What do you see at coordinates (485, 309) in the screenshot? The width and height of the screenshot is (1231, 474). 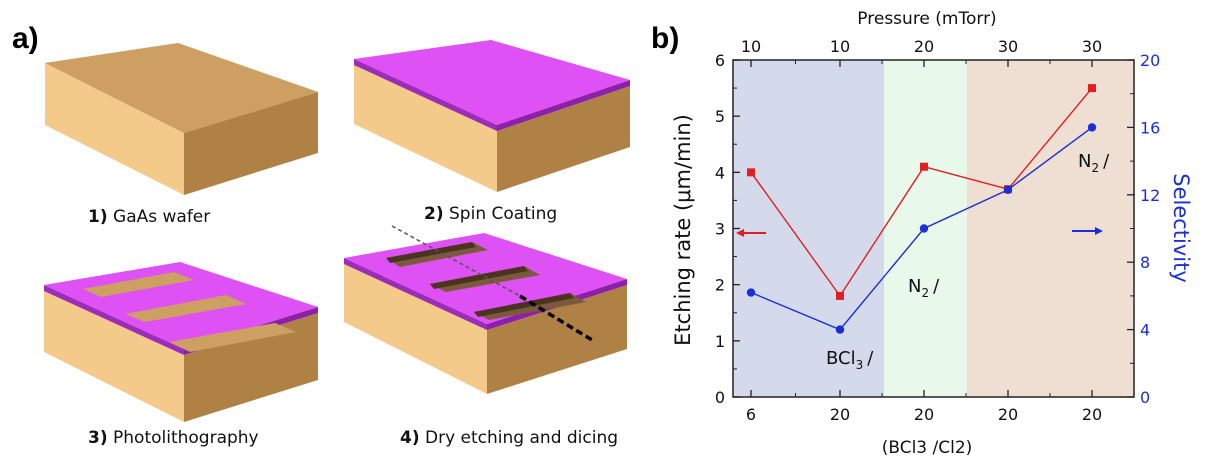 I see `step4-dry-etching` at bounding box center [485, 309].